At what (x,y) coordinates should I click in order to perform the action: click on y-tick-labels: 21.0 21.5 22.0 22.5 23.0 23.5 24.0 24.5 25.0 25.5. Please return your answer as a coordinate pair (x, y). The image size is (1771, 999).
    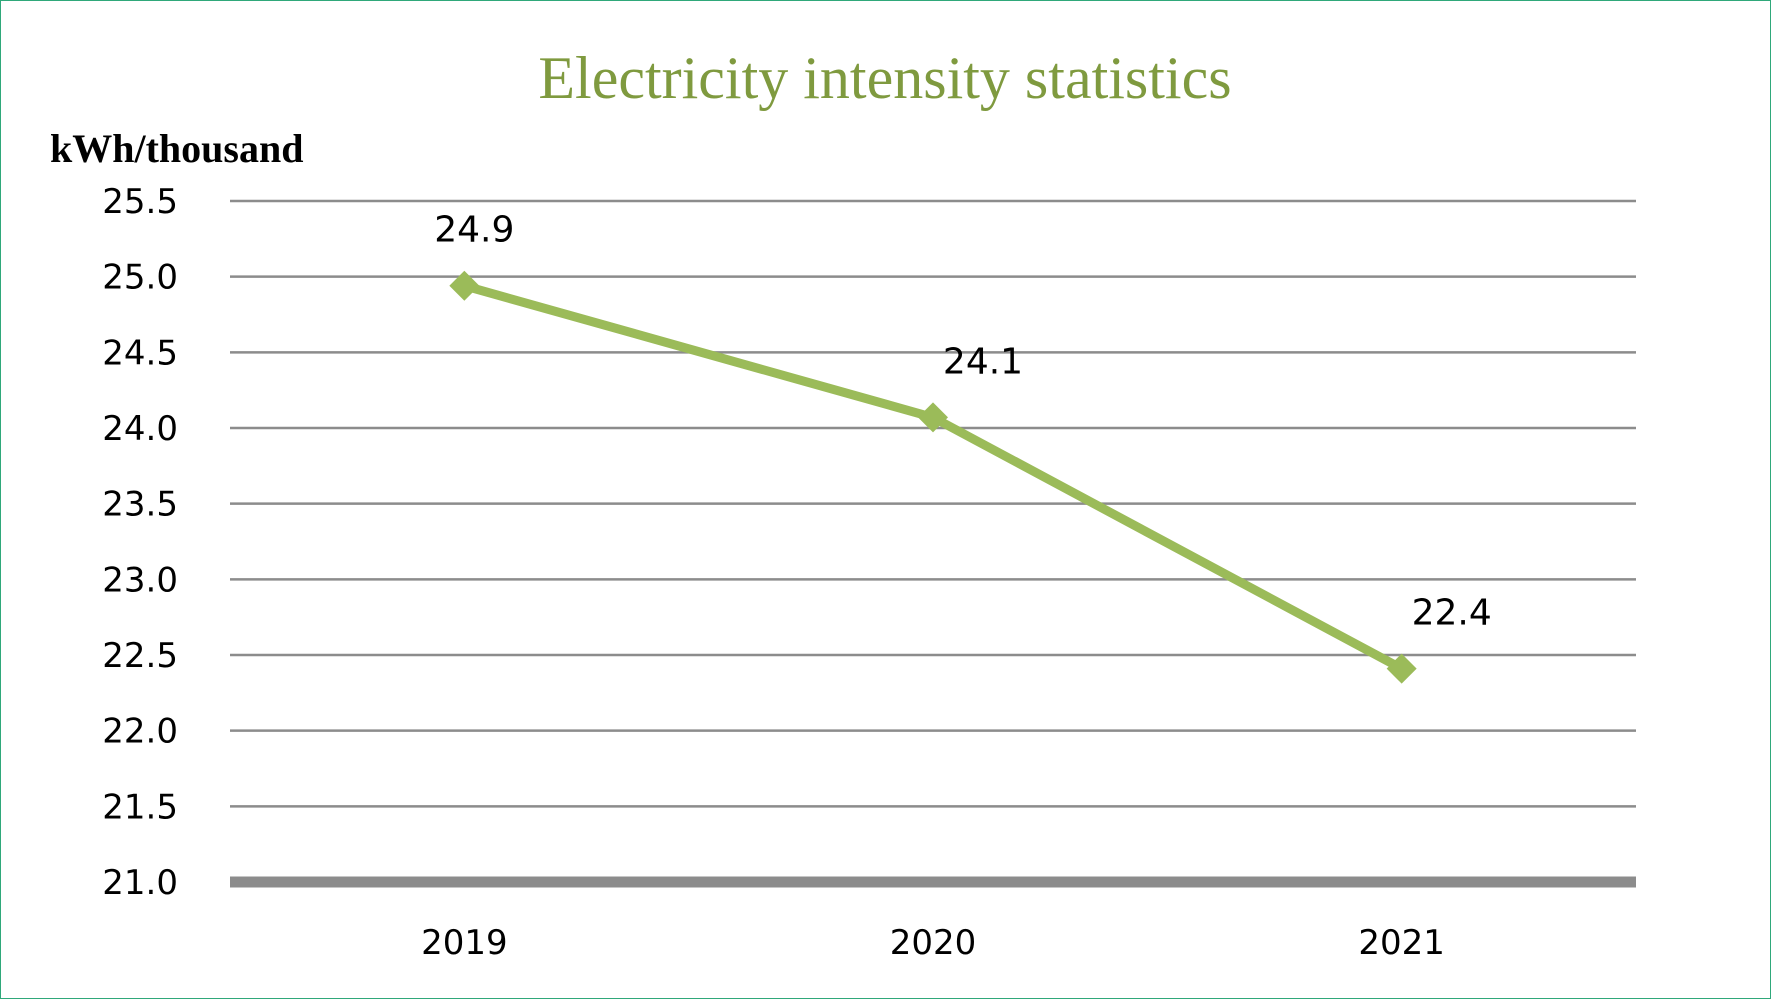
    Looking at the image, I should click on (140, 542).